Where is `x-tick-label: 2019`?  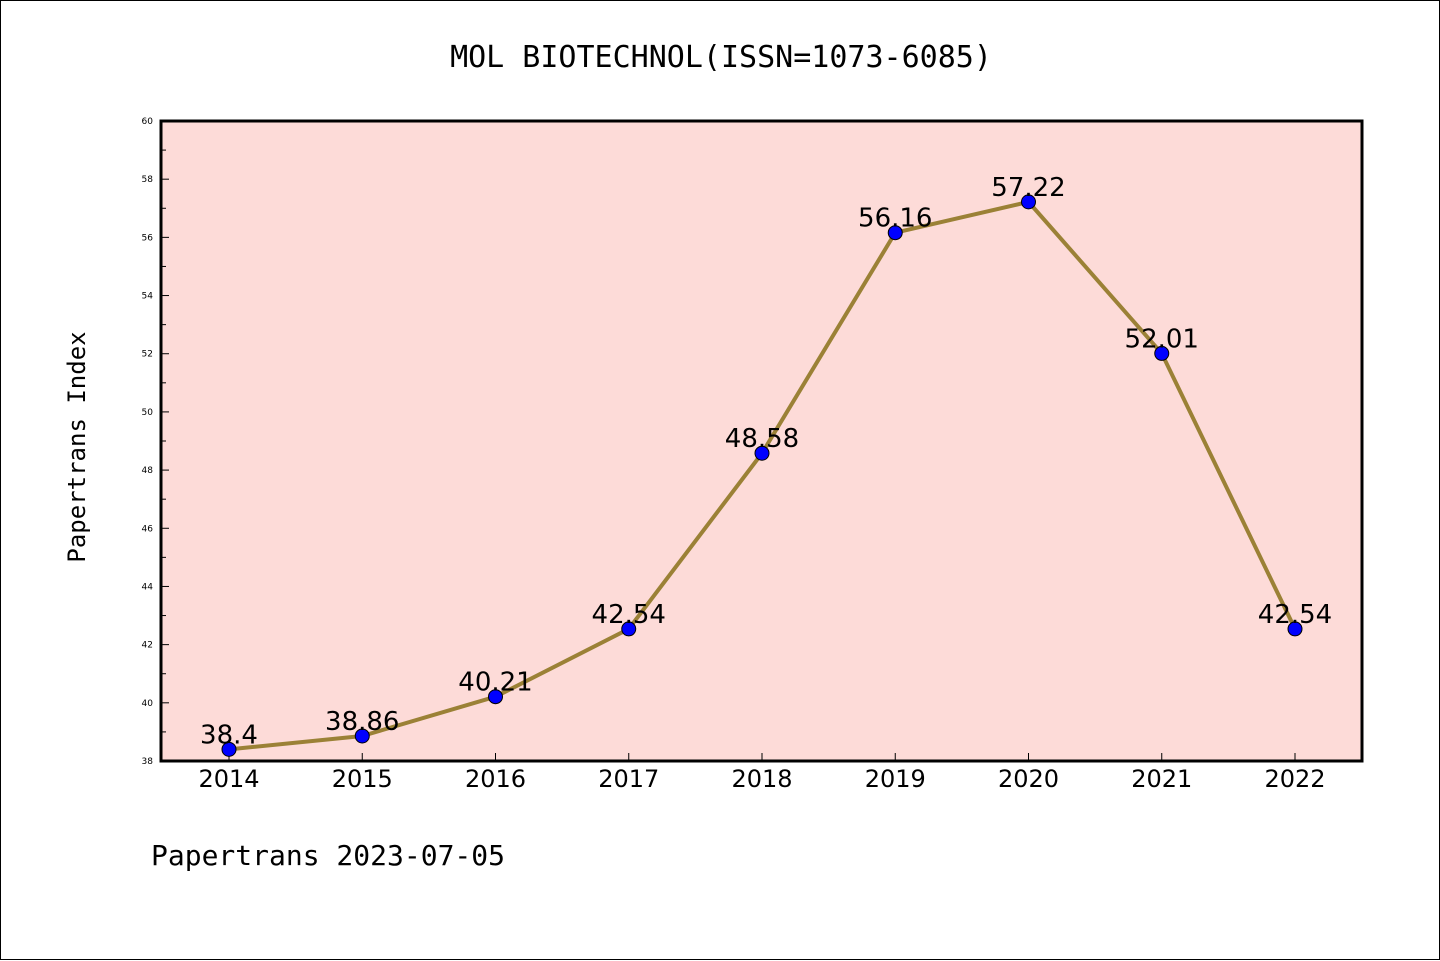
x-tick-label: 2019 is located at coordinates (895, 779).